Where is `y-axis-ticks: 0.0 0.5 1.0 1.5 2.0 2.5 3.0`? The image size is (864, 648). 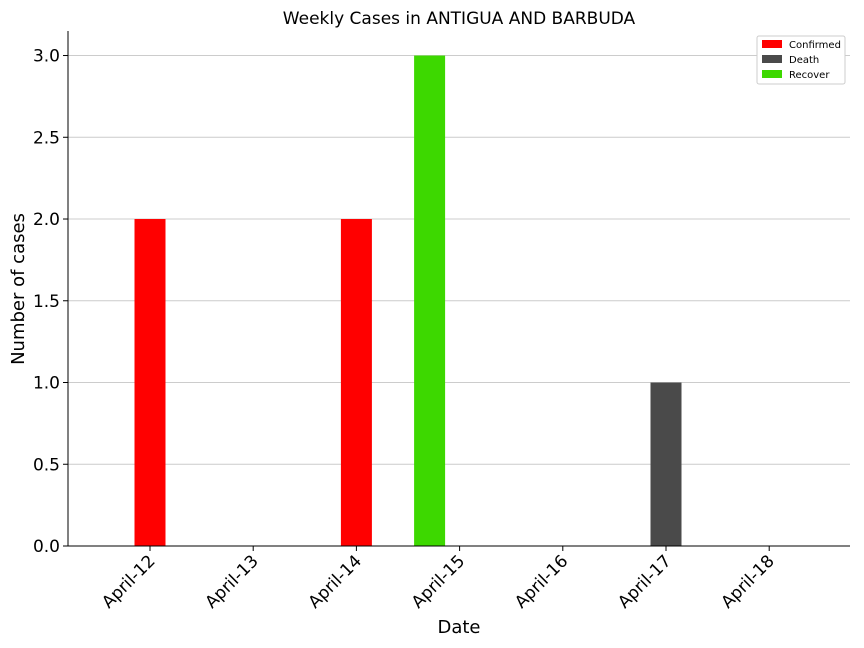 y-axis-ticks: 0.0 0.5 1.0 1.5 2.0 2.5 3.0 is located at coordinates (50, 302).